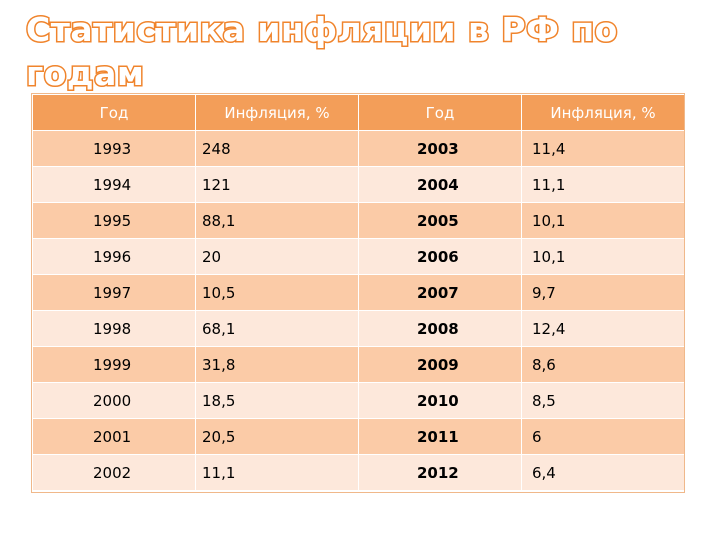 The width and height of the screenshot is (720, 540). Describe the element at coordinates (603, 472) in the screenshot. I see `inflation-cell: 6,4` at that location.